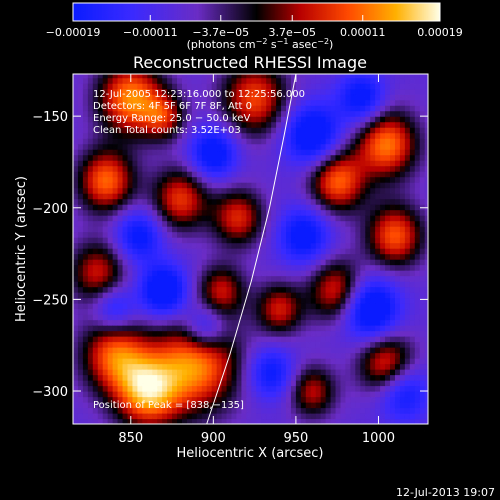 The image size is (500, 500). What do you see at coordinates (50, 300) in the screenshot?
I see `y-tick-label: −250` at bounding box center [50, 300].